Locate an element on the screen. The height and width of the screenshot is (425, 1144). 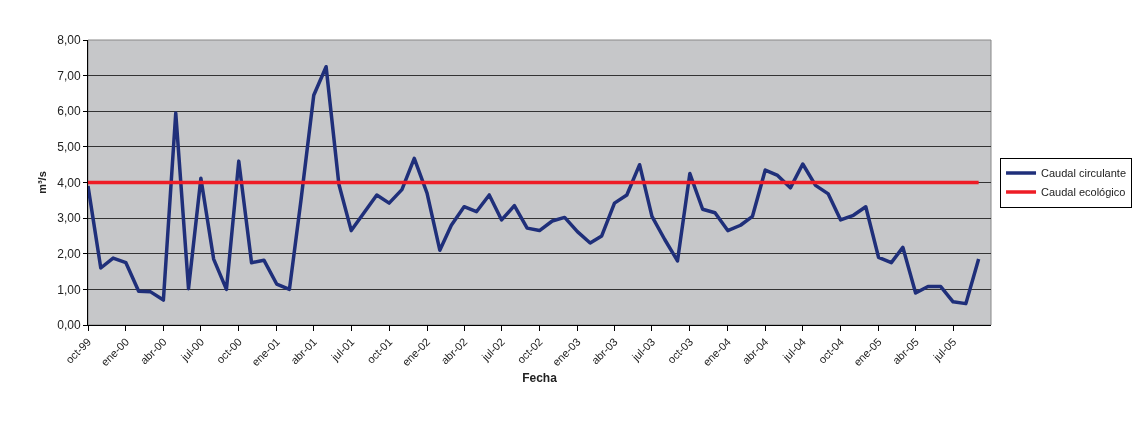
y-axis-title: m³/s is located at coordinates (41, 182).